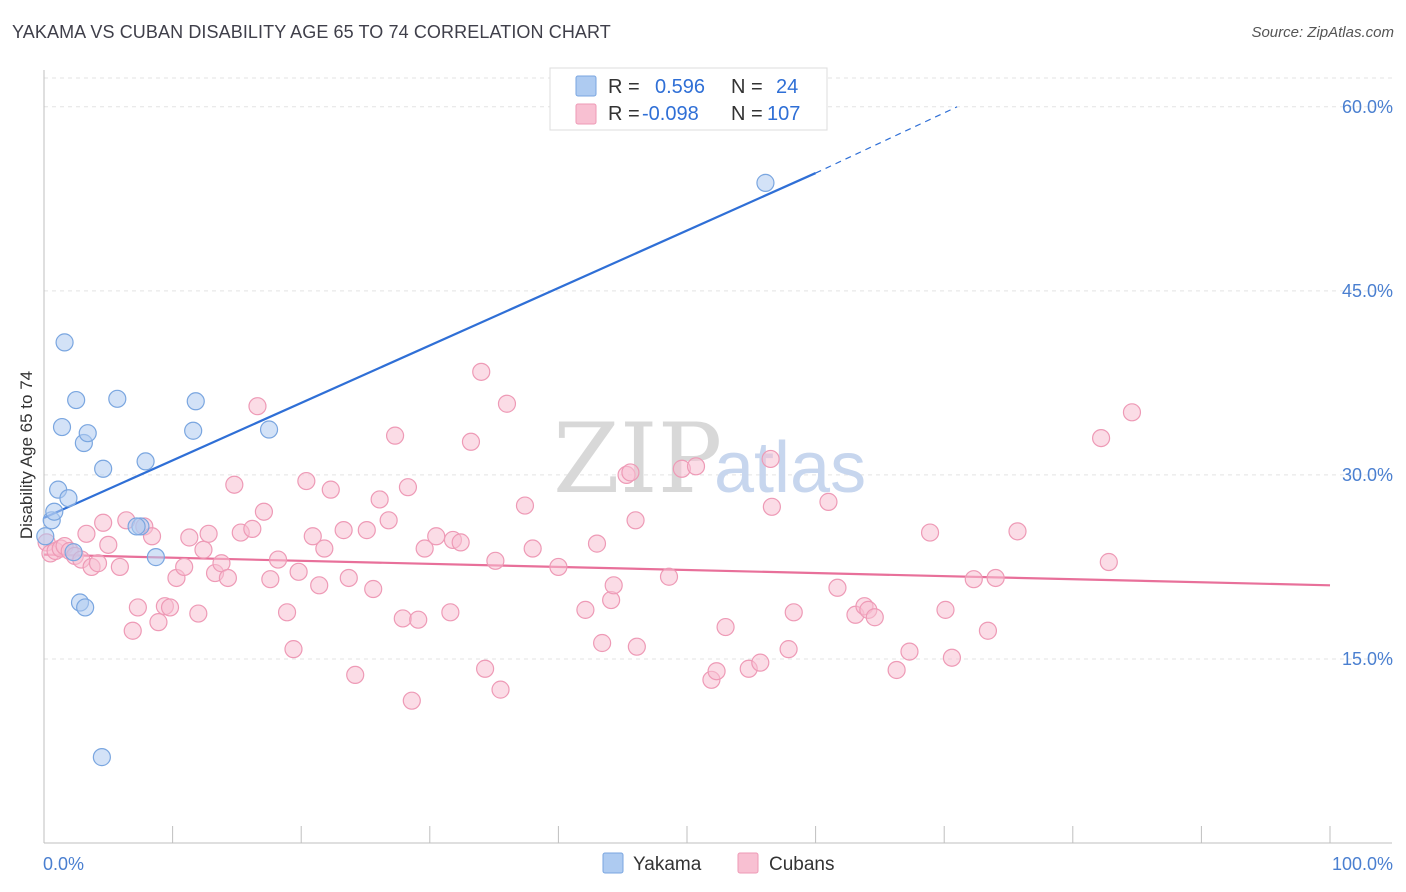 Image resolution: width=1406 pixels, height=892 pixels. I want to click on y-tick-label-45: 45.0%, so click(1367, 291).